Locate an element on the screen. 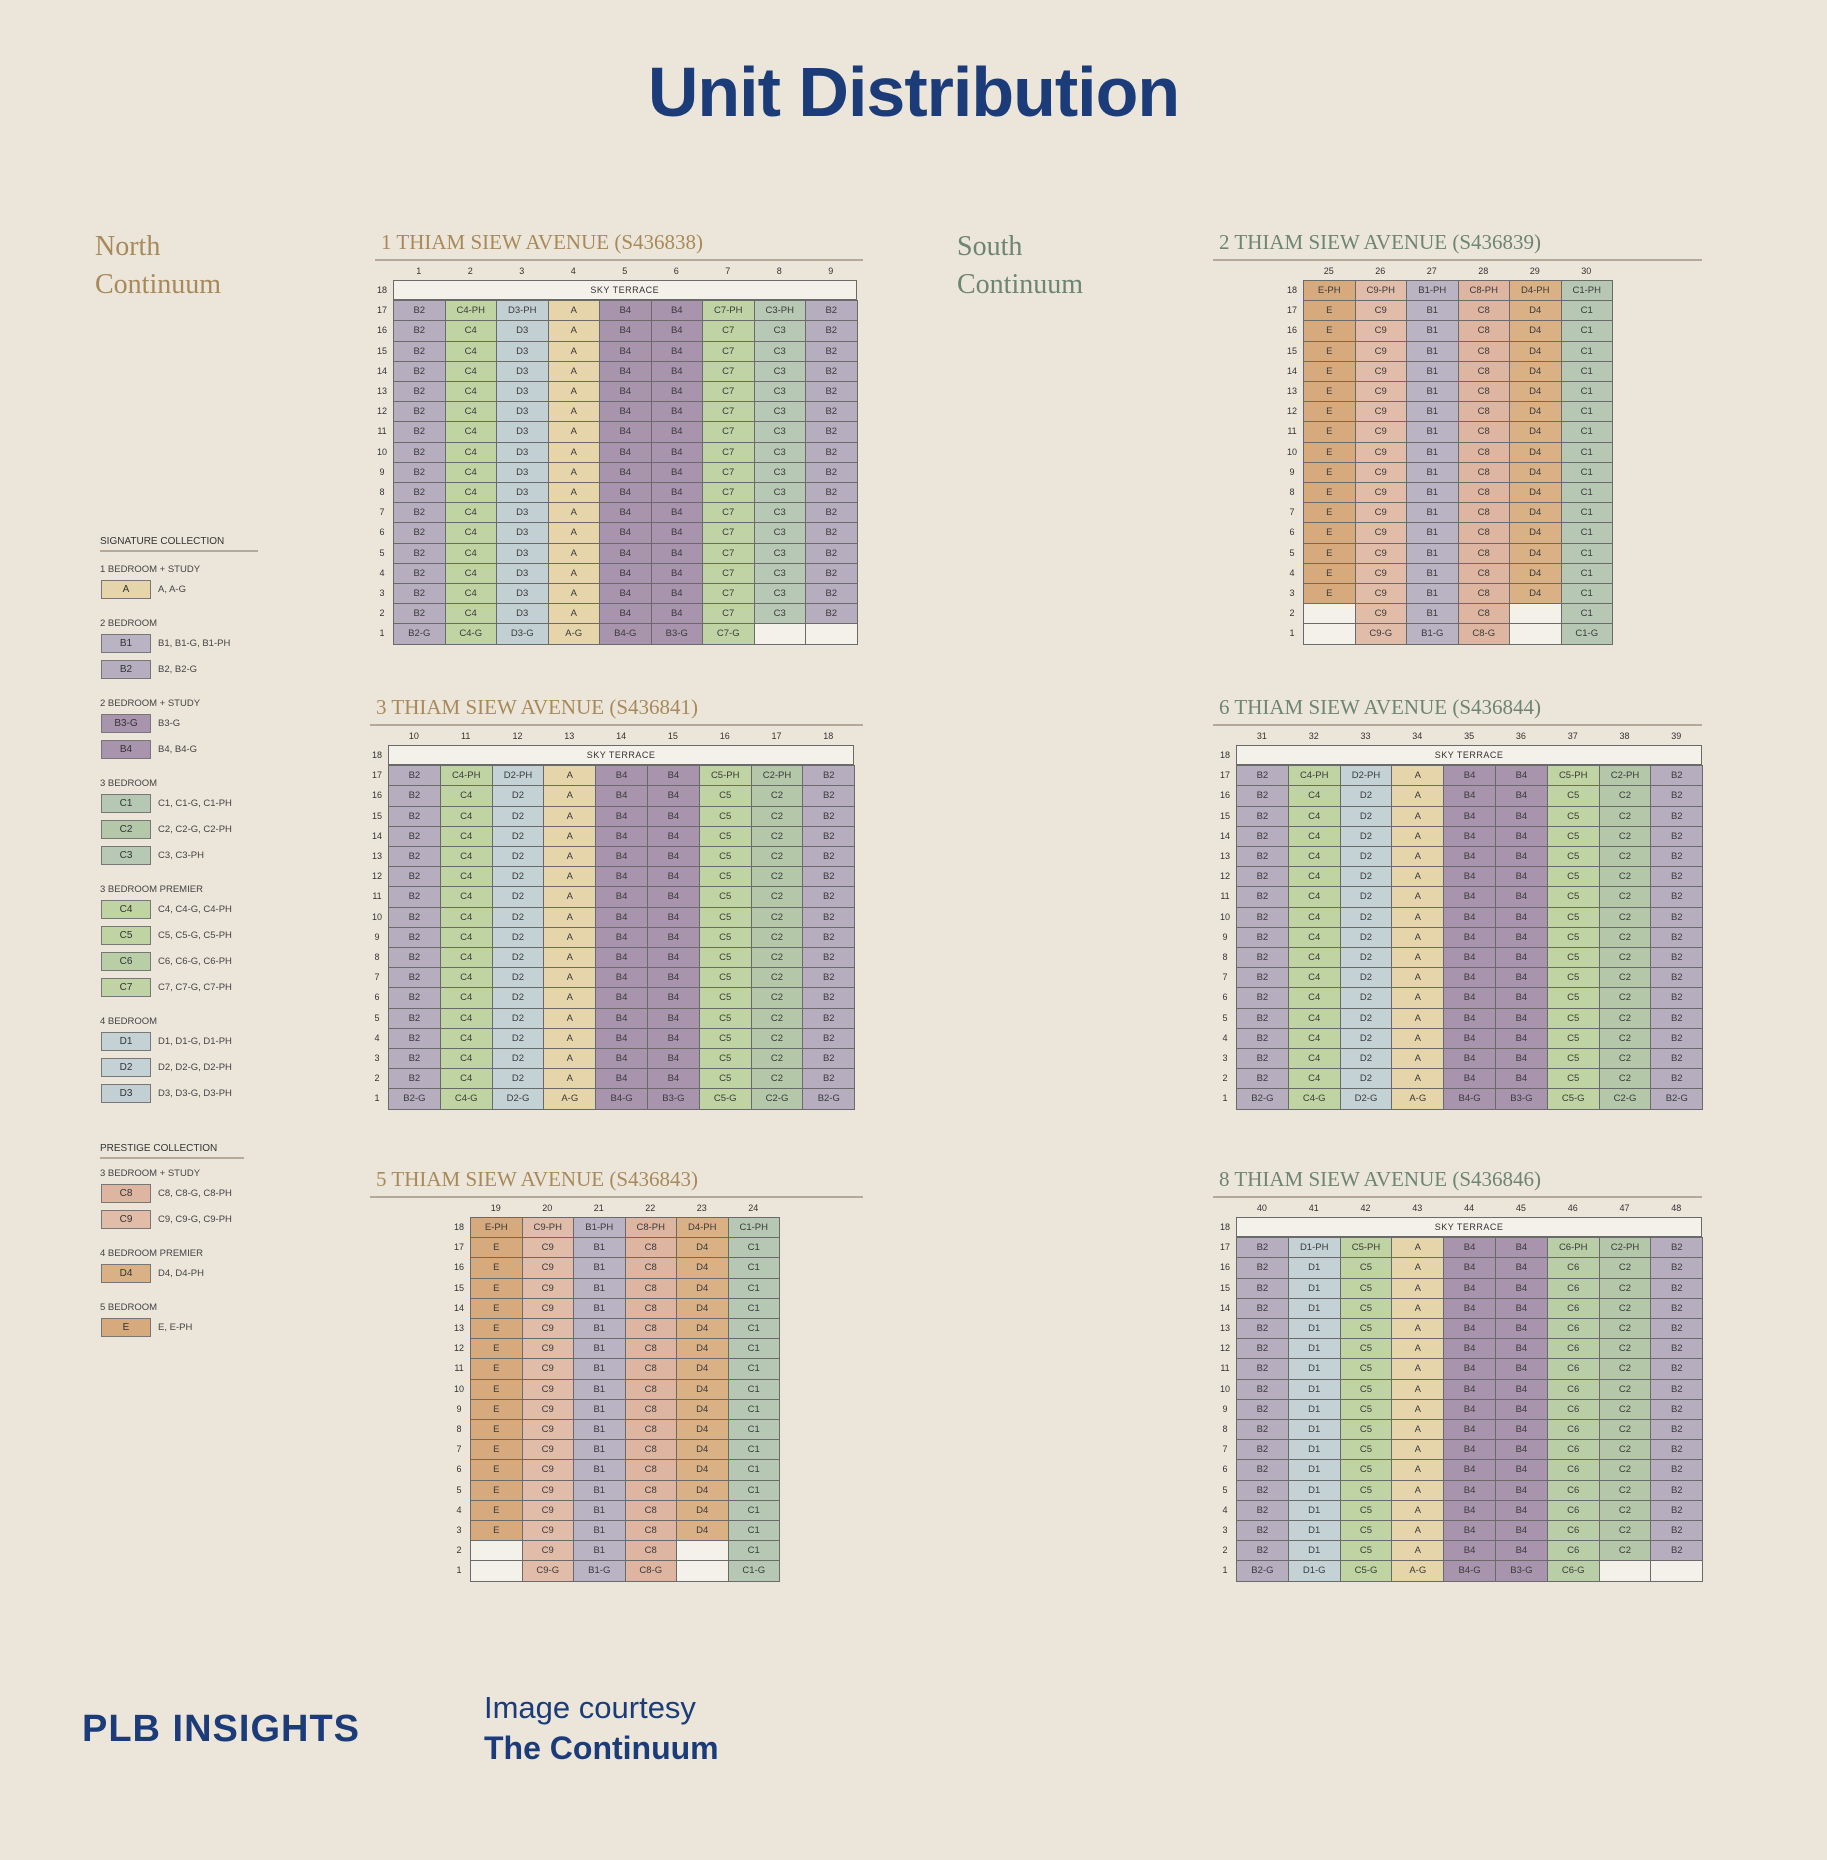 This screenshot has height=1860, width=1827. unit-cell: B1-PH is located at coordinates (599, 1228).